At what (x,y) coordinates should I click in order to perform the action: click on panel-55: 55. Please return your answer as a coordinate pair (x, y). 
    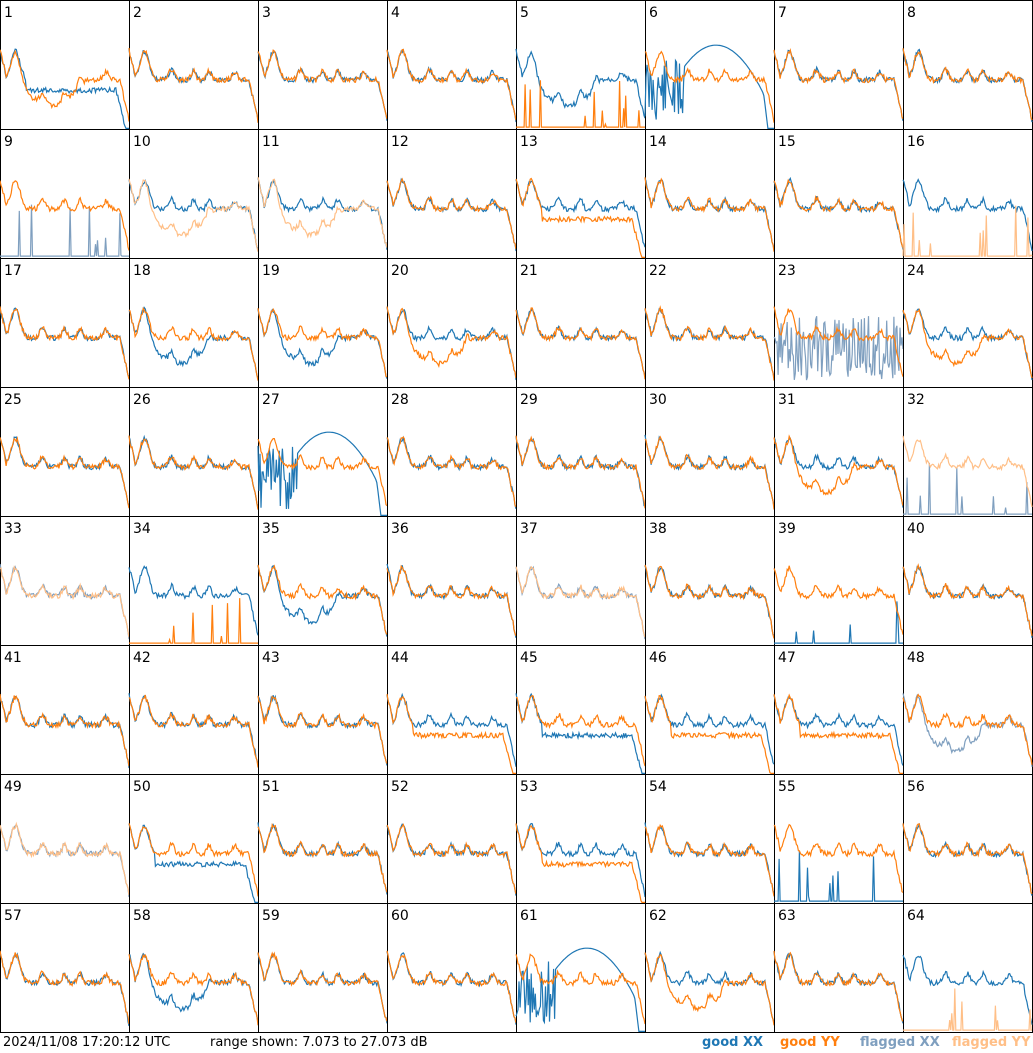
    Looking at the image, I should click on (838, 839).